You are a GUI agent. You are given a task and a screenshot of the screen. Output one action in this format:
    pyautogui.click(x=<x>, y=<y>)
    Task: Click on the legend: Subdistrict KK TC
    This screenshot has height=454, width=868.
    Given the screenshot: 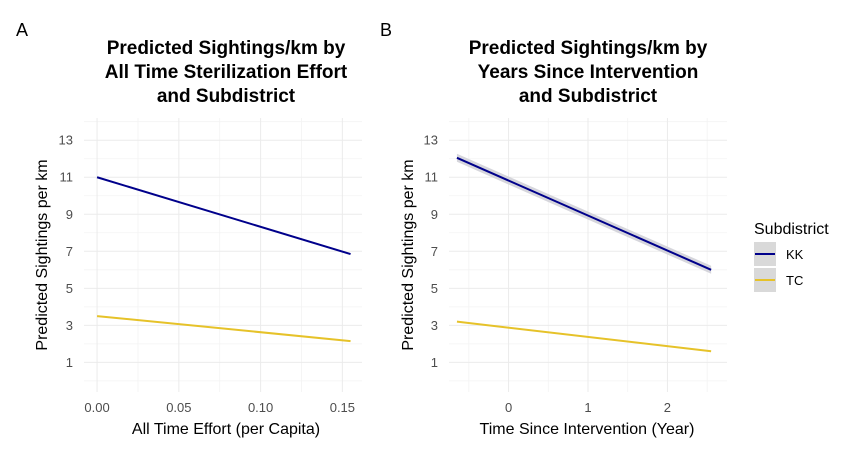 What is the action you would take?
    pyautogui.click(x=791, y=256)
    